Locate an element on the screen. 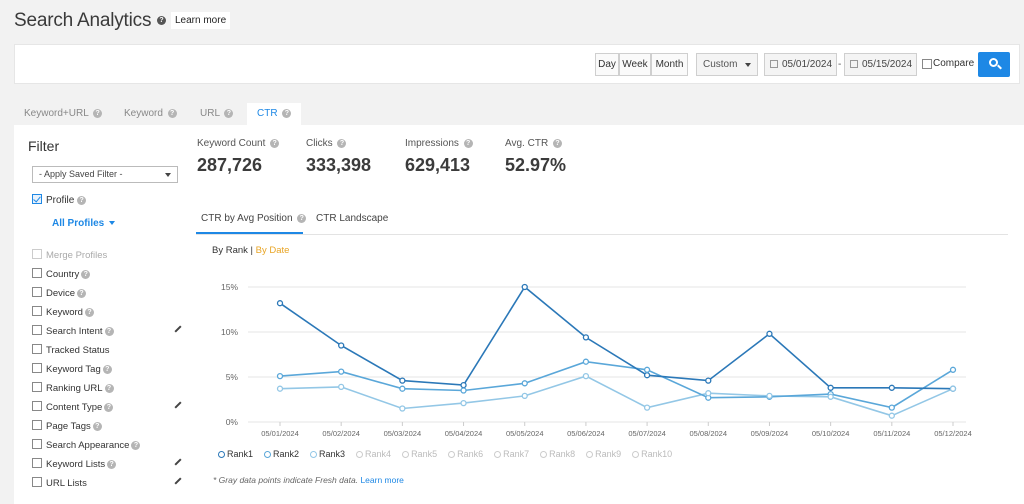 Image resolution: width=1024 pixels, height=504 pixels. compare-label: Compare is located at coordinates (954, 63).